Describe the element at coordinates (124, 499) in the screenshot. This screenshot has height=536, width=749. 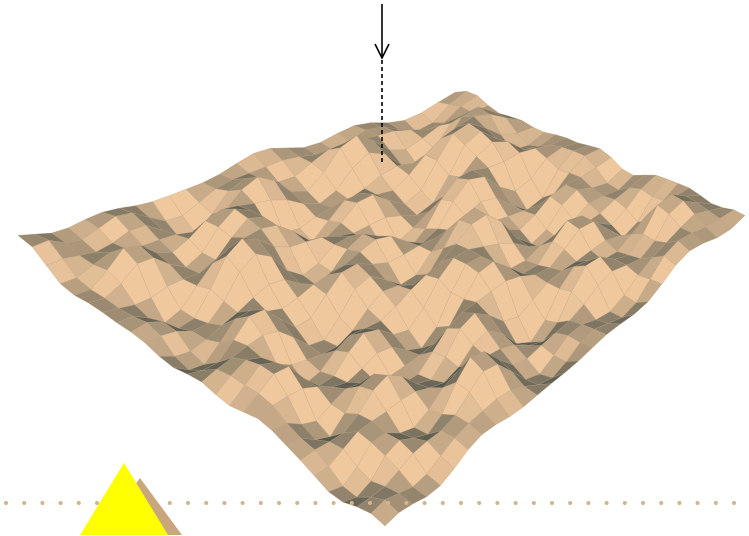
I see `marker-triangle` at that location.